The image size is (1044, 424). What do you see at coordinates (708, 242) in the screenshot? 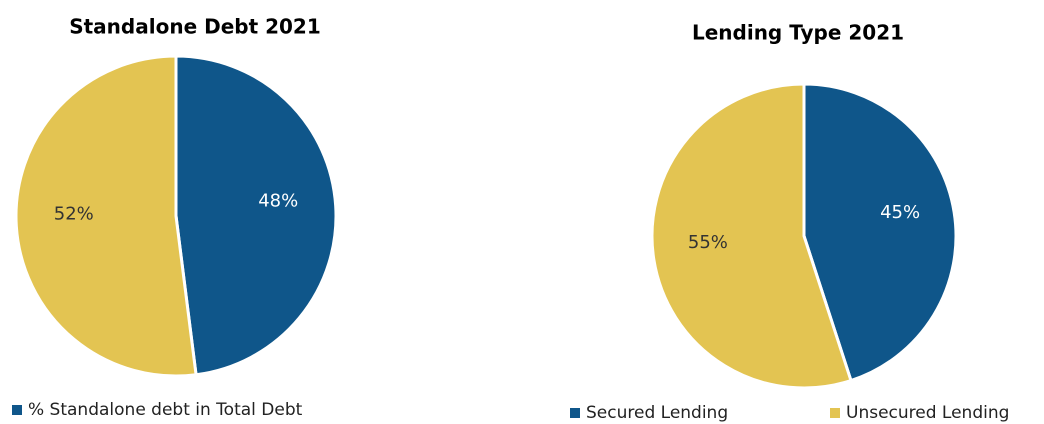
I see `data-label: 55%` at bounding box center [708, 242].